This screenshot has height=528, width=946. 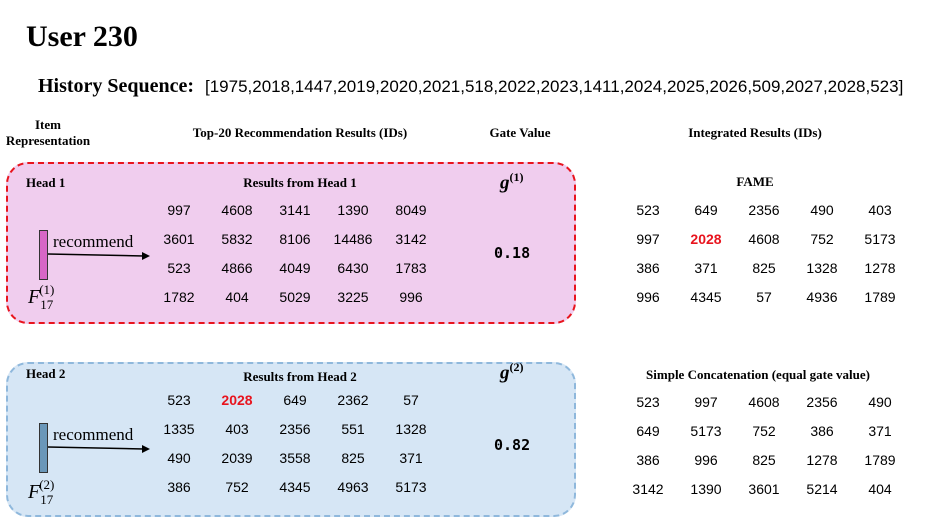 I want to click on fame-cell-r0-c1: 649, so click(x=706, y=210).